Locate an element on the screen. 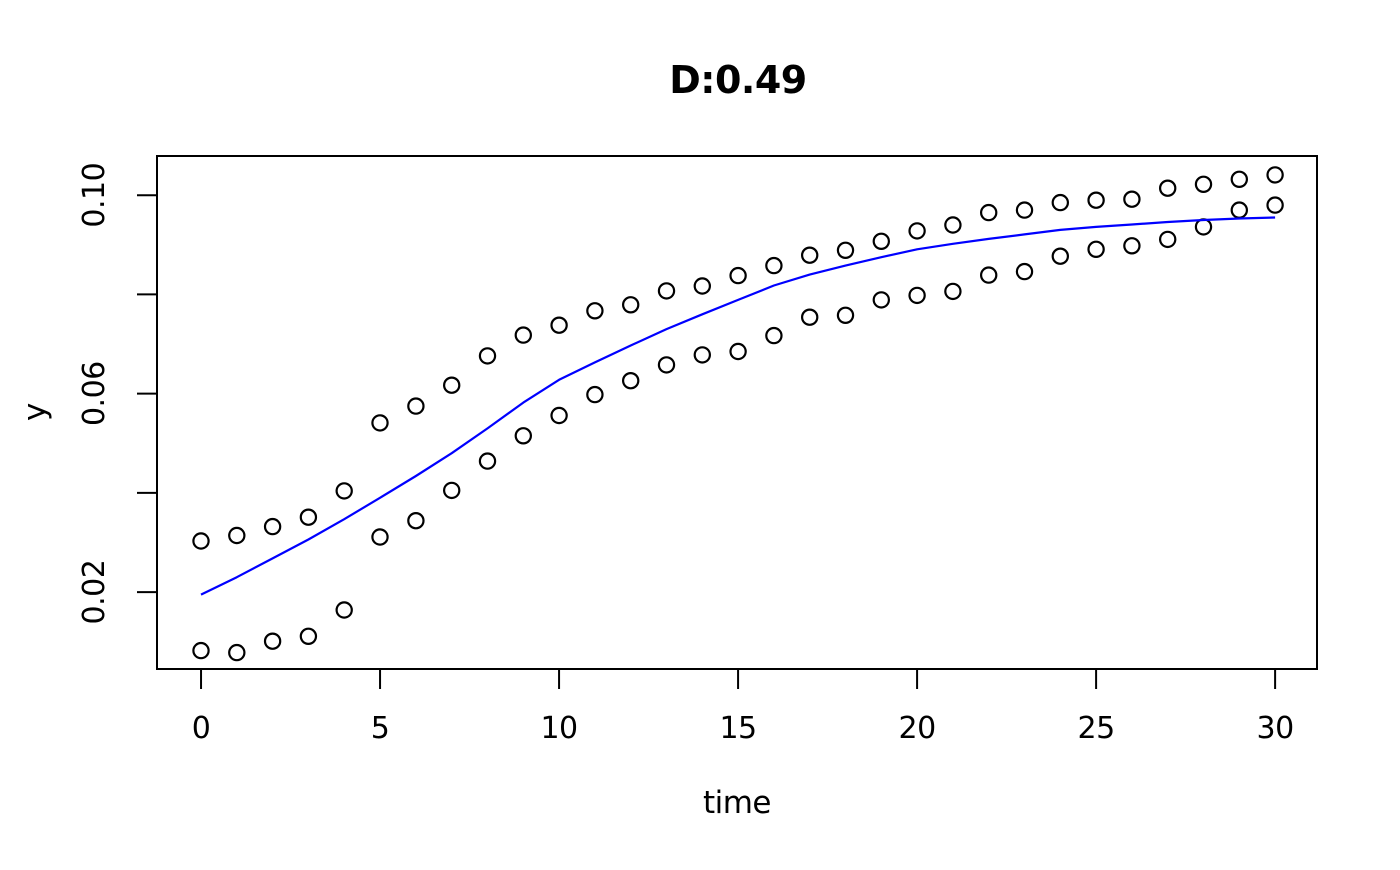  y-tick-label: 0.10 is located at coordinates (94, 195).